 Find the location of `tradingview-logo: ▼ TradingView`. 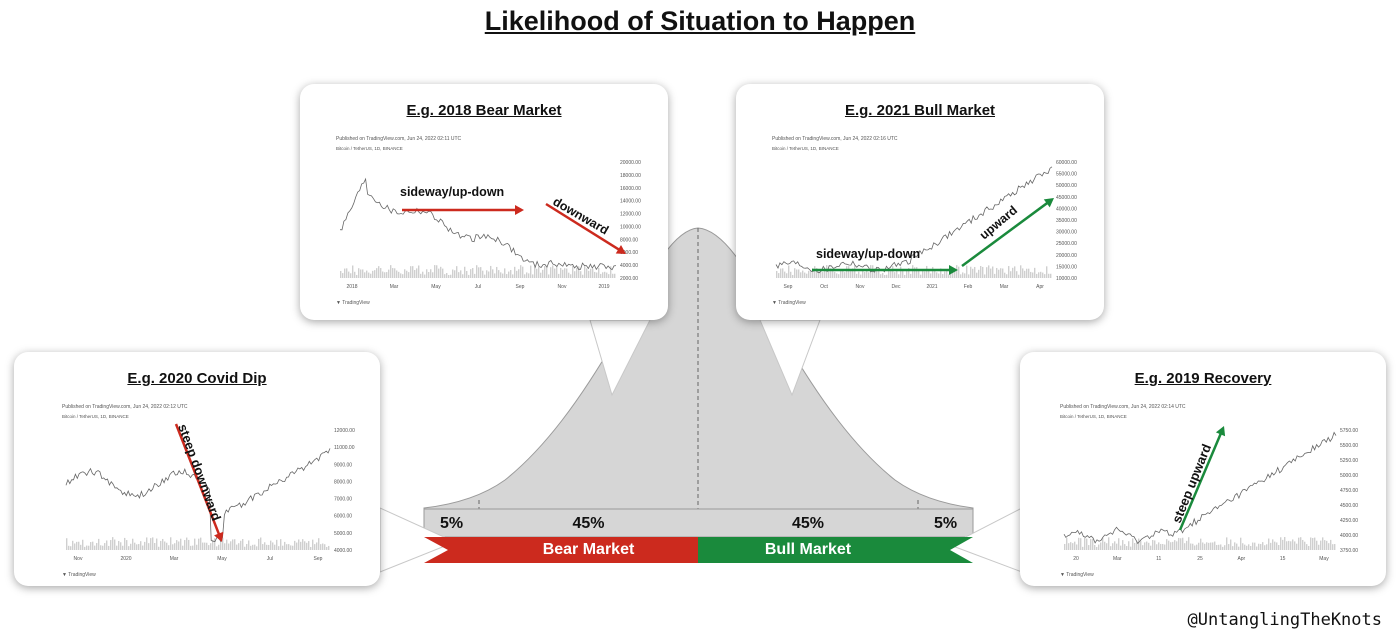

tradingview-logo: ▼ TradingView is located at coordinates (353, 303).